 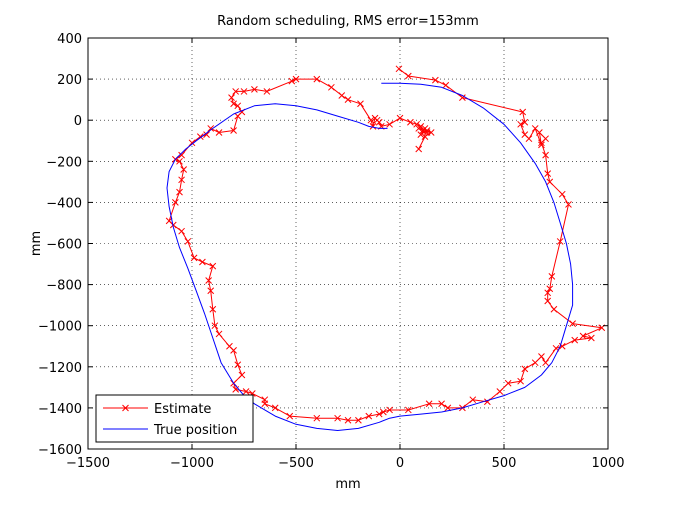 I want to click on y-tick-label: 200, so click(x=69, y=80).